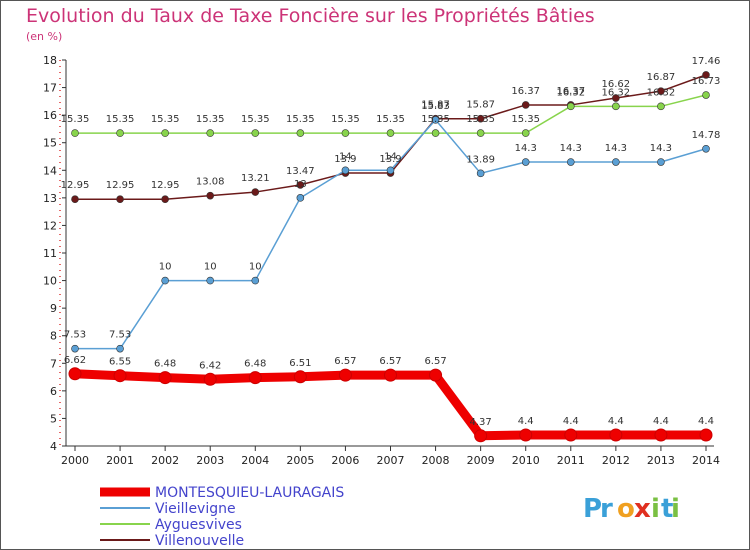 This screenshot has width=750, height=550. I want to click on data-label: 6.62, so click(75, 360).